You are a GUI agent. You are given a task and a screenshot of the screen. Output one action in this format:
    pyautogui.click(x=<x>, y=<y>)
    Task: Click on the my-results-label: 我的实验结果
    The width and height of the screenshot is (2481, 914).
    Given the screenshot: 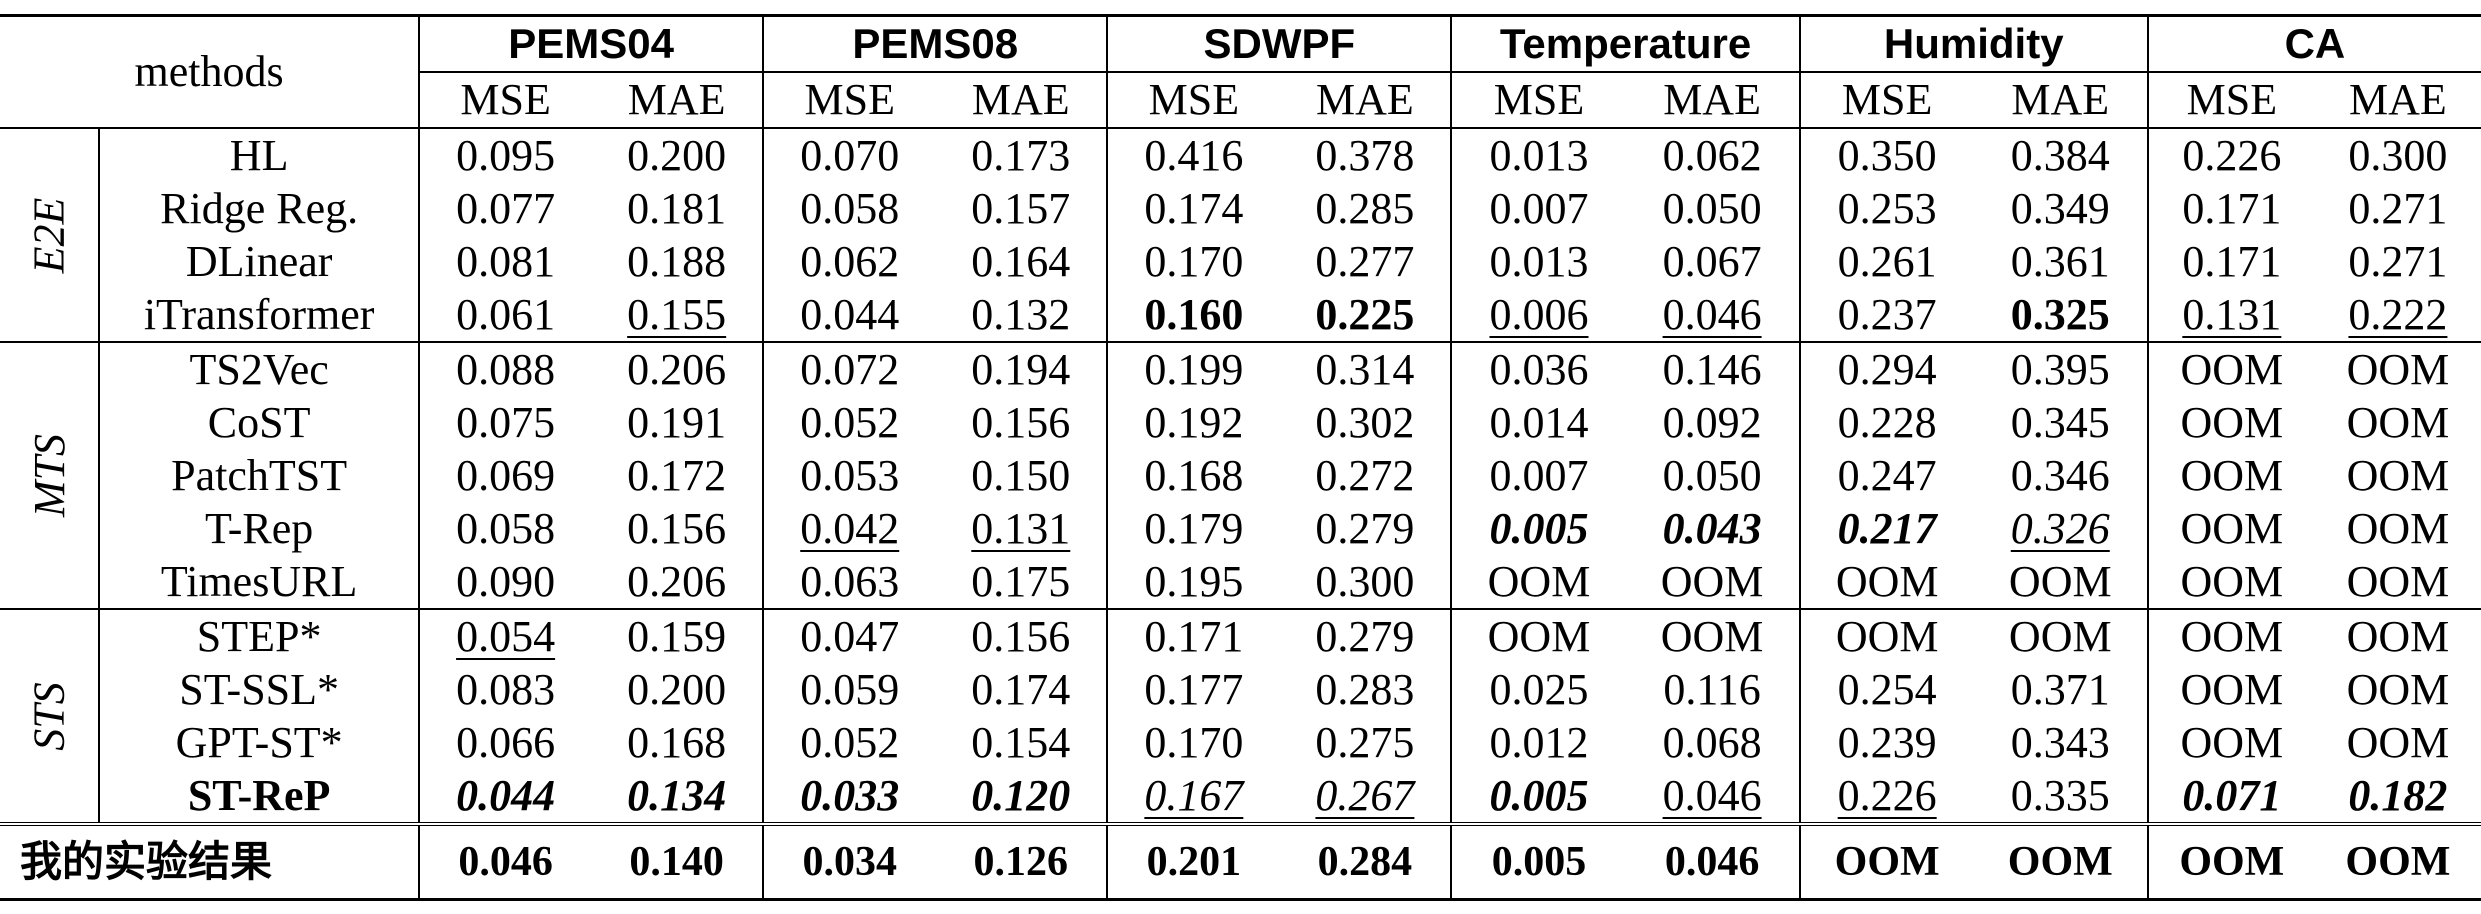 What is the action you would take?
    pyautogui.click(x=210, y=861)
    